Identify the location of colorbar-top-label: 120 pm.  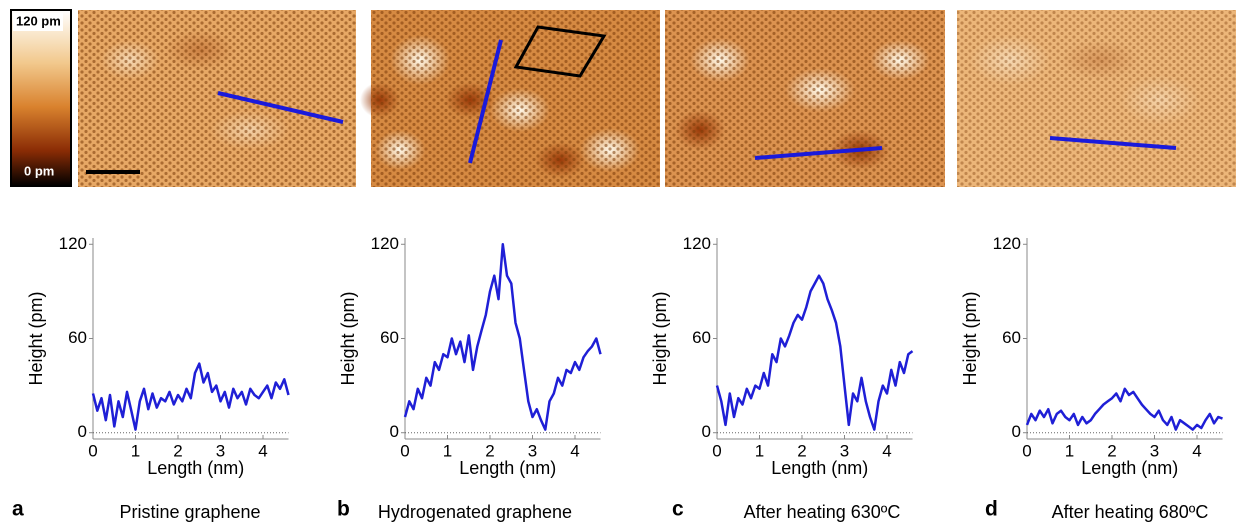
(38, 20).